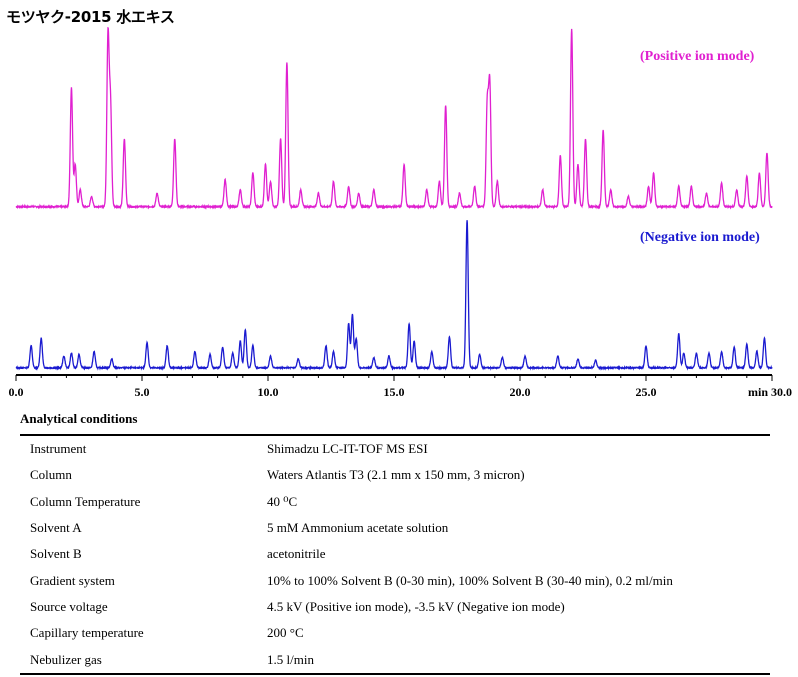 This screenshot has height=677, width=798. Describe the element at coordinates (285, 633) in the screenshot. I see `condition-value: 200 °C` at that location.